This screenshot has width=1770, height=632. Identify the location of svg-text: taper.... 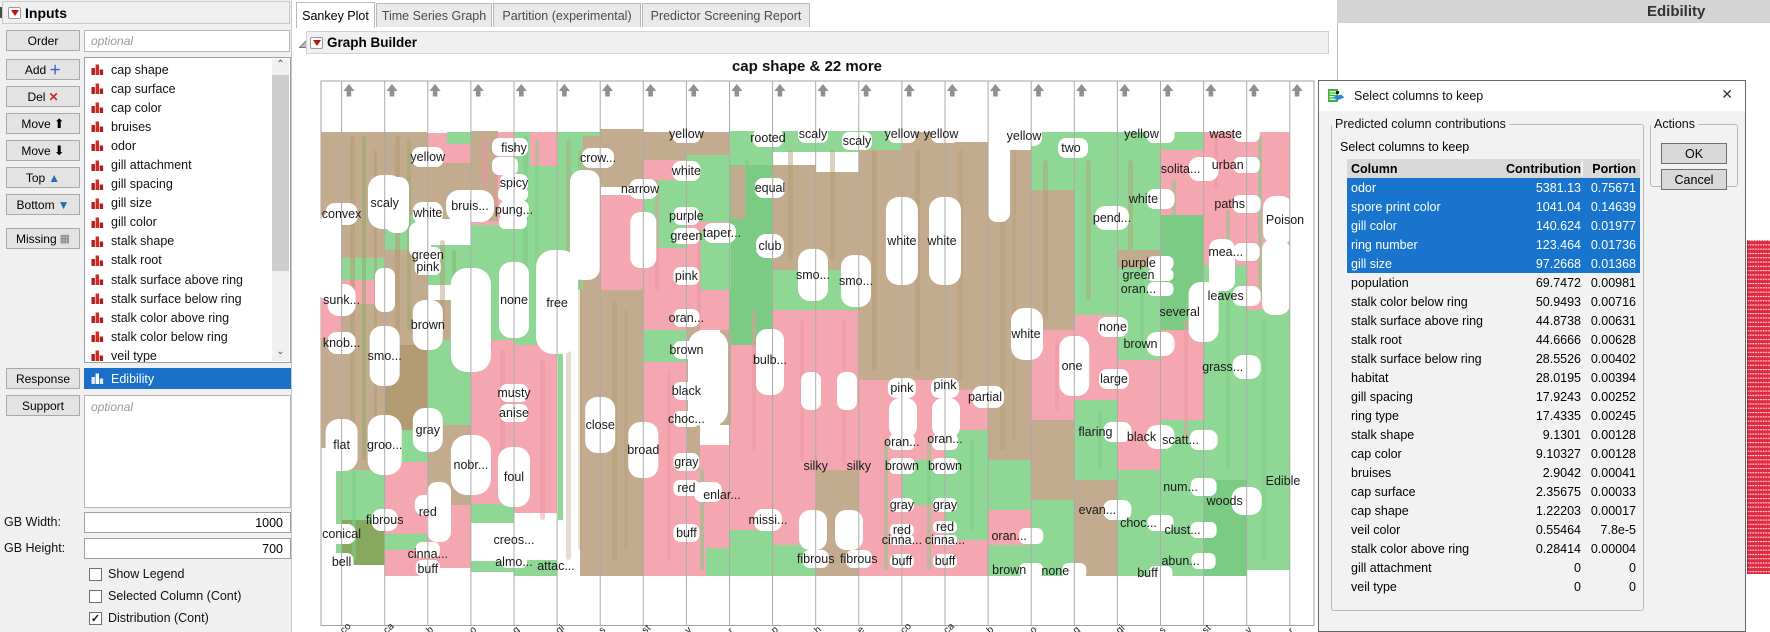
(722, 233).